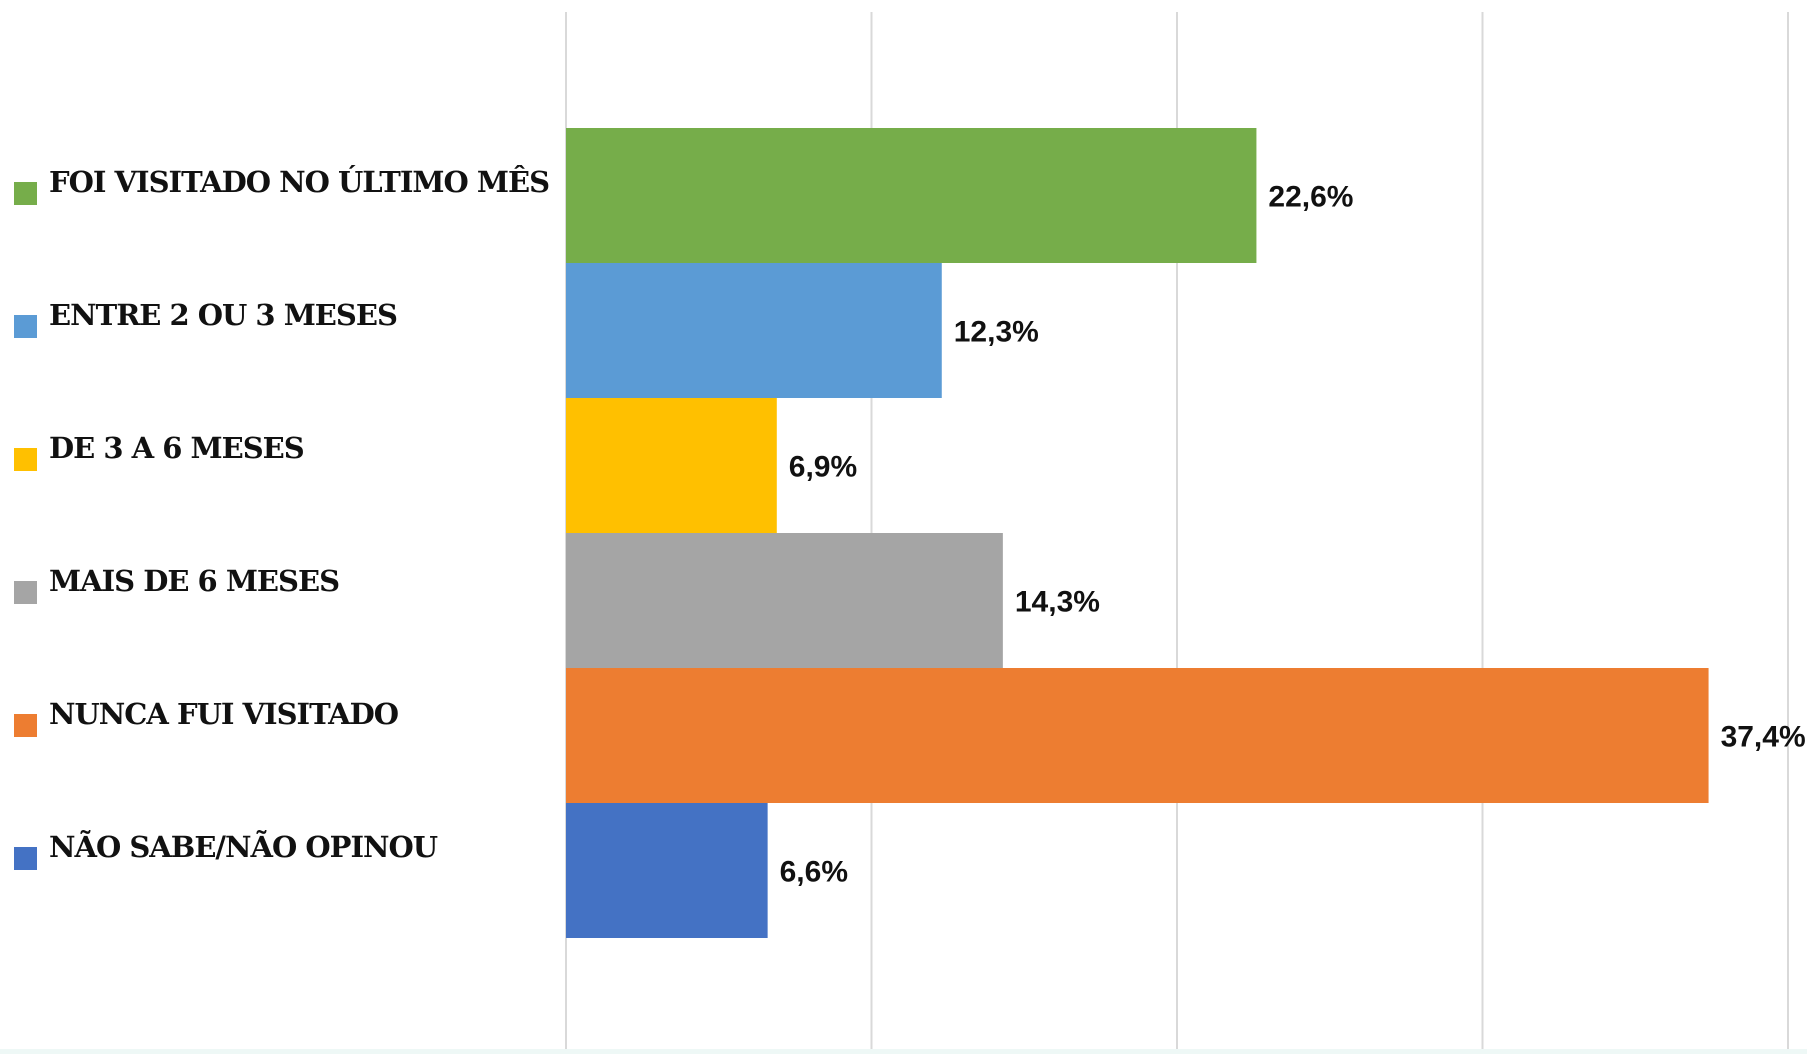 The width and height of the screenshot is (1807, 1054). What do you see at coordinates (281, 763) in the screenshot?
I see `legend-item: NUNCA FUI VISITADO` at bounding box center [281, 763].